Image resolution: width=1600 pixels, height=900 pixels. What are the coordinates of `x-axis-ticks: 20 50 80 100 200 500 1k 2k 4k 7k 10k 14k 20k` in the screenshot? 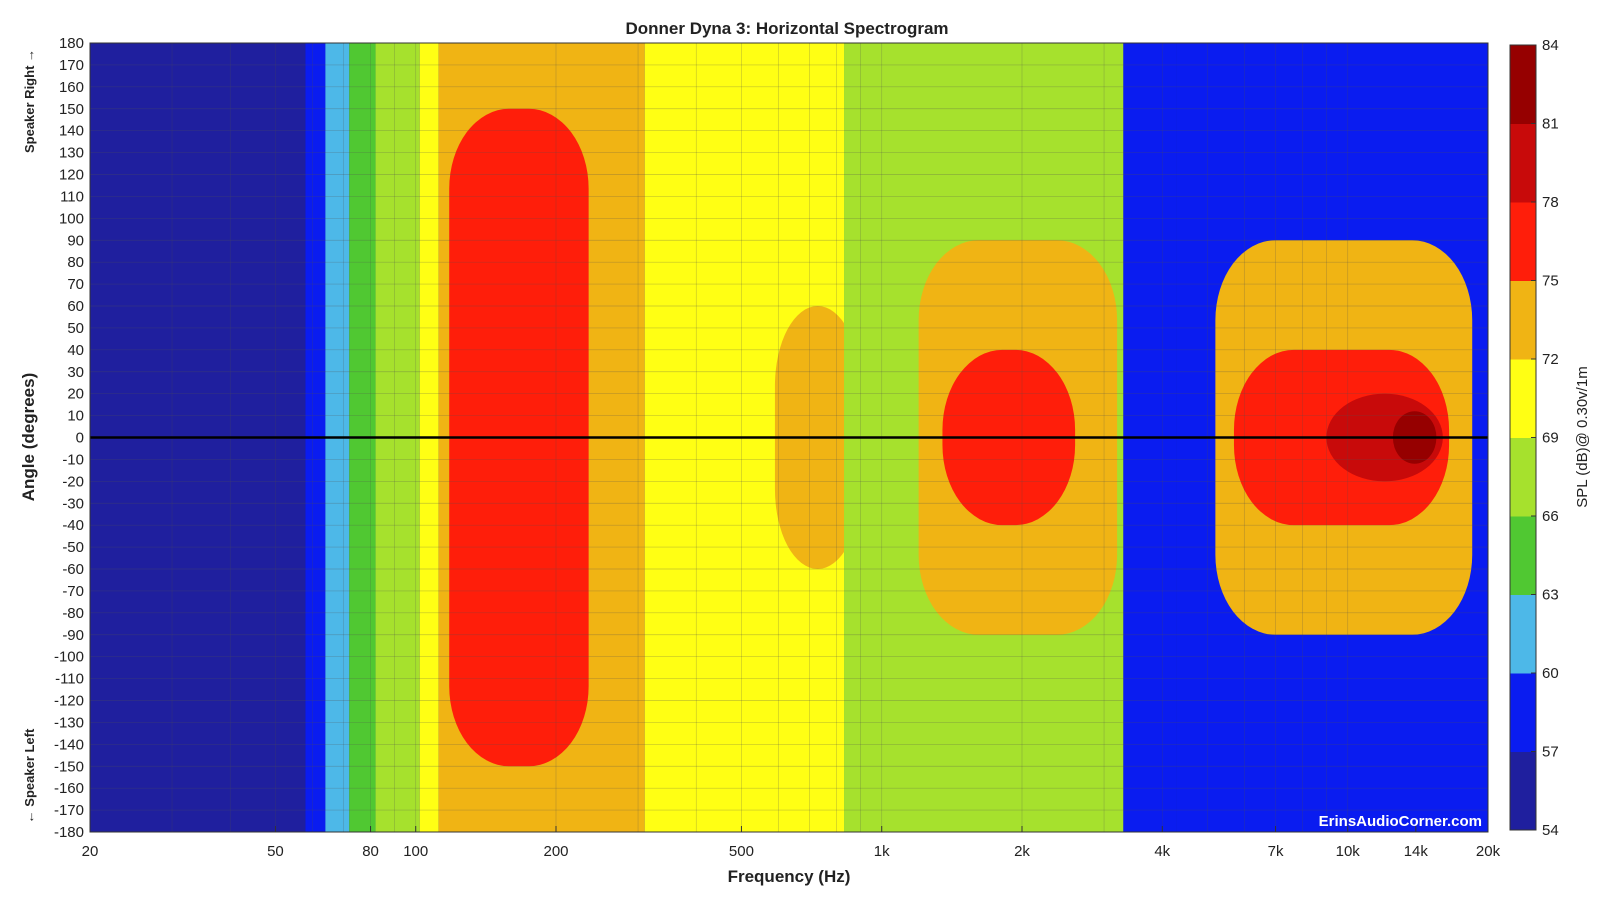 It's located at (791, 843).